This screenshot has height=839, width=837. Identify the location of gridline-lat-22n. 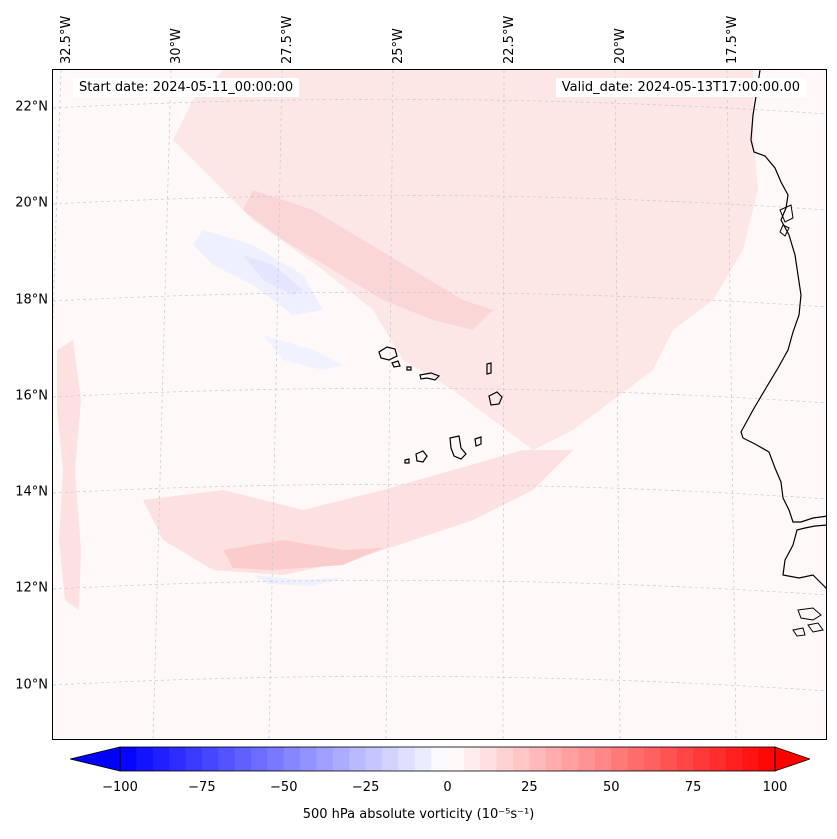
(439, 106).